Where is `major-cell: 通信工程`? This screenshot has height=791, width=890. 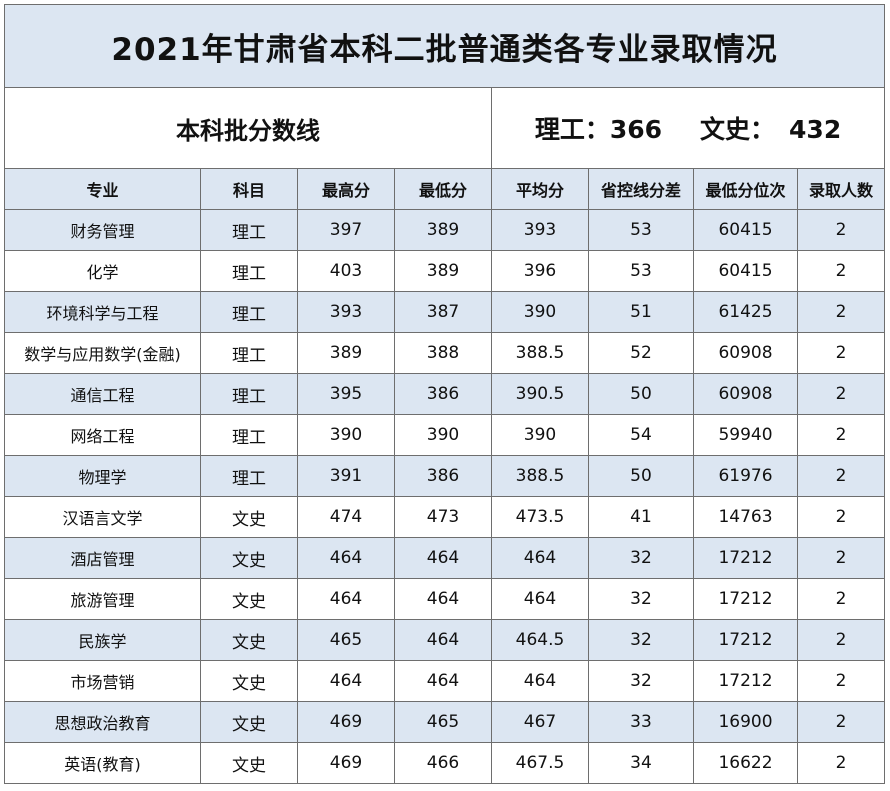 major-cell: 通信工程 is located at coordinates (102, 394).